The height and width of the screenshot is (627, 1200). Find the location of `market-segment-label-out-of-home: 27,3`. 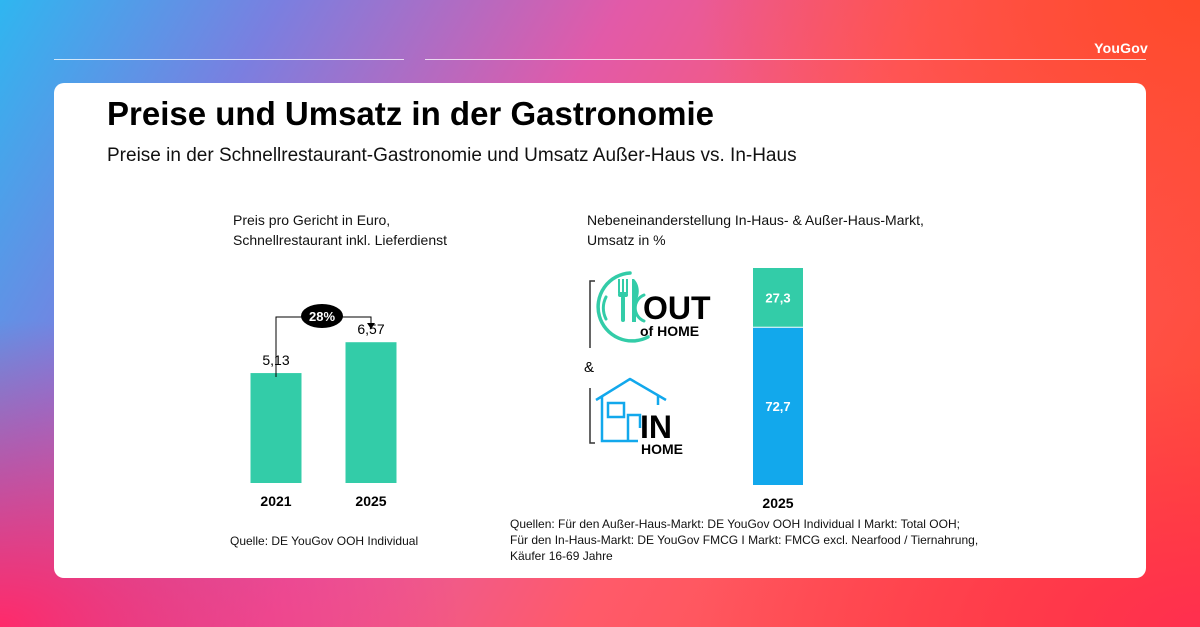

market-segment-label-out-of-home: 27,3 is located at coordinates (777, 298).